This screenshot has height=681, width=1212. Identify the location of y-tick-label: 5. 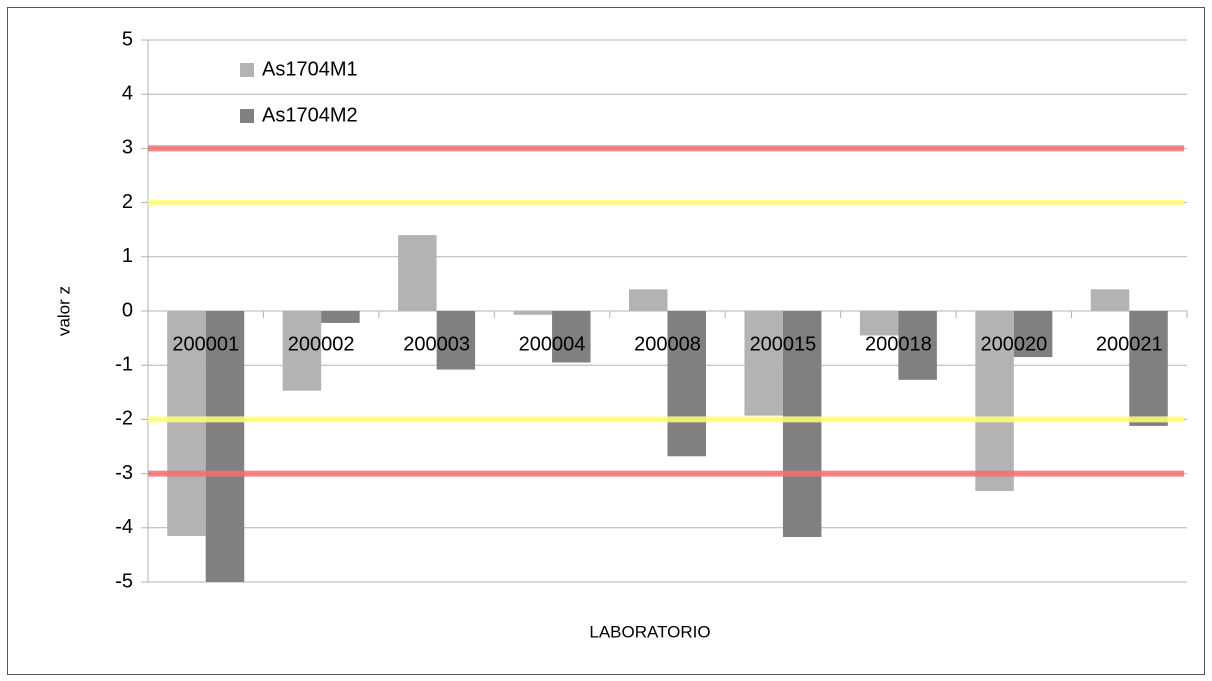
(127, 39).